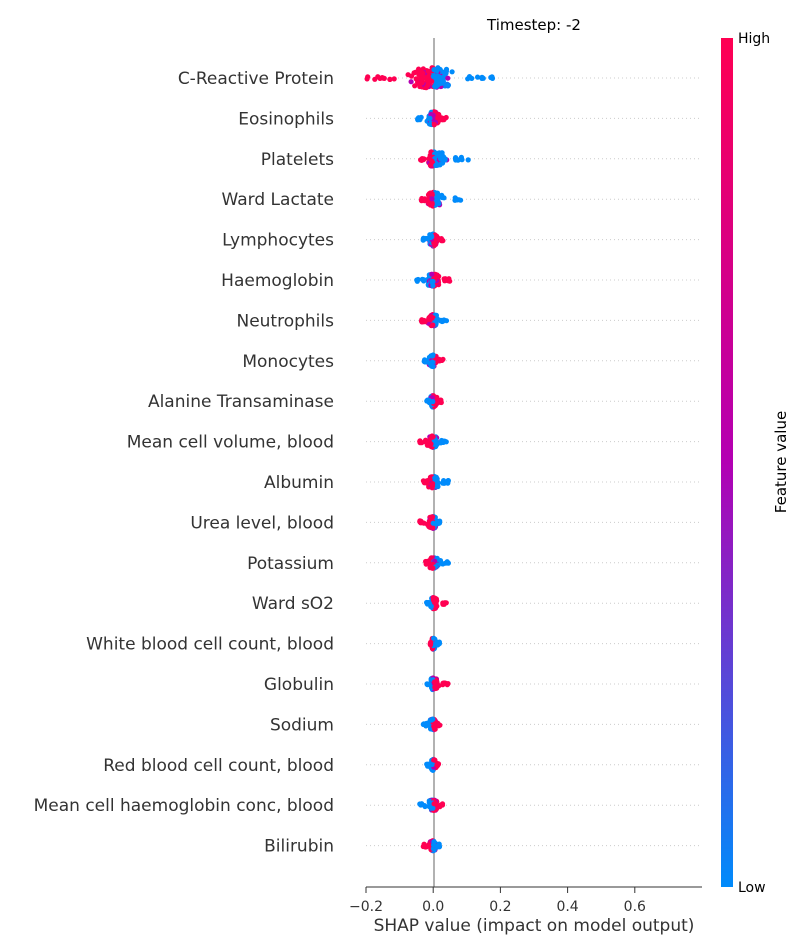  What do you see at coordinates (256, 79) in the screenshot?
I see `feature-label: C-Reactive Protein` at bounding box center [256, 79].